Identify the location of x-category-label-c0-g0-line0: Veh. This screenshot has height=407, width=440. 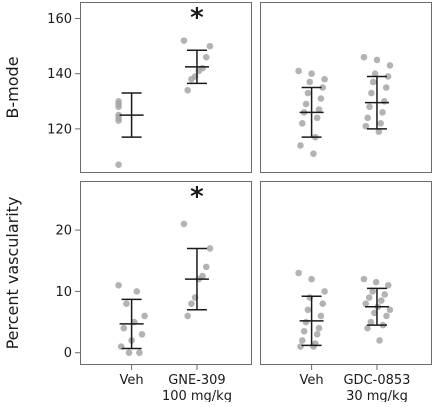
(132, 380).